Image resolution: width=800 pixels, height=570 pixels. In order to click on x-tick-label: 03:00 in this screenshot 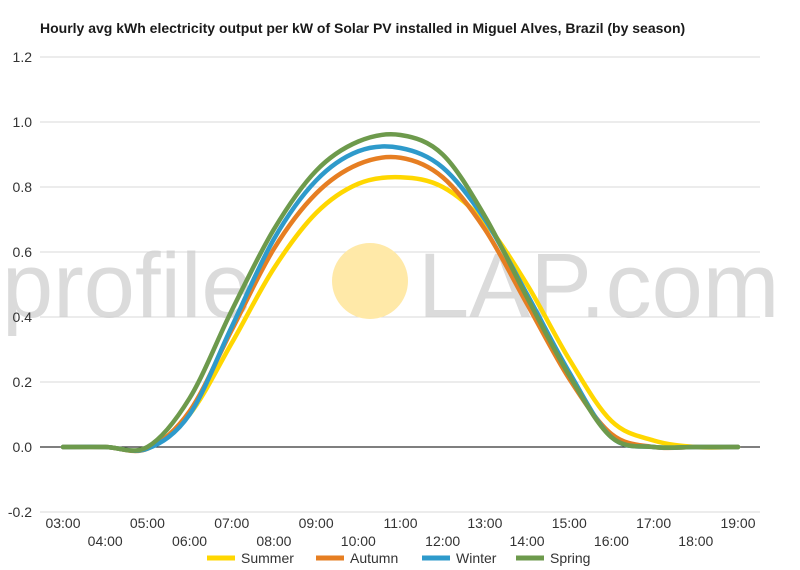, I will do `click(62, 523)`.